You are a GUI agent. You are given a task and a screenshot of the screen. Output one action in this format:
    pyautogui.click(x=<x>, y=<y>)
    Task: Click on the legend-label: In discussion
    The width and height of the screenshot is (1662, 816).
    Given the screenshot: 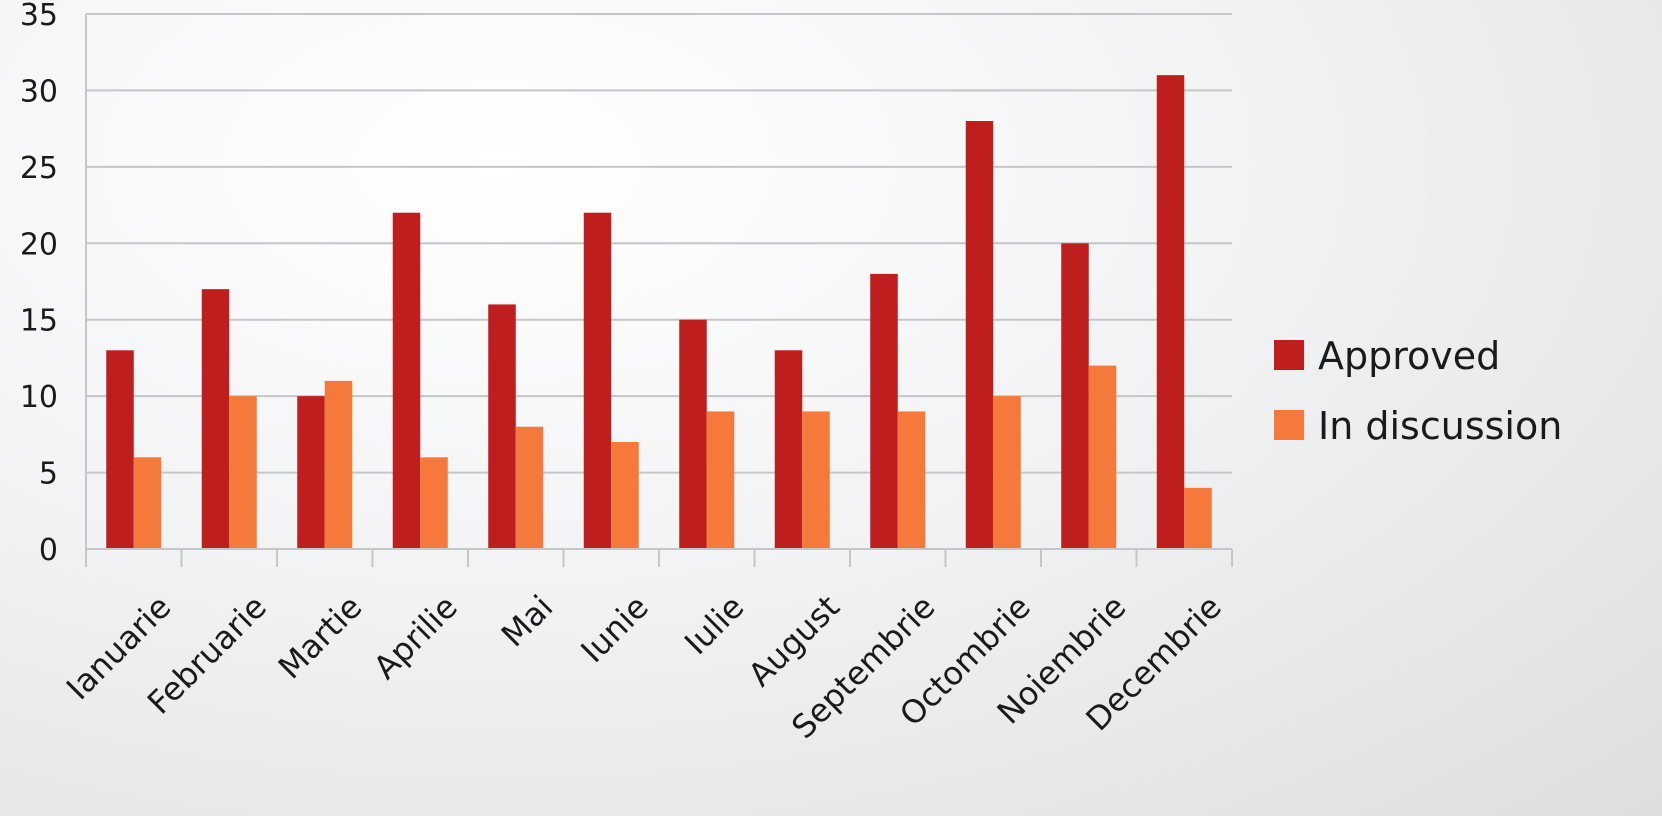 What is the action you would take?
    pyautogui.click(x=1440, y=426)
    